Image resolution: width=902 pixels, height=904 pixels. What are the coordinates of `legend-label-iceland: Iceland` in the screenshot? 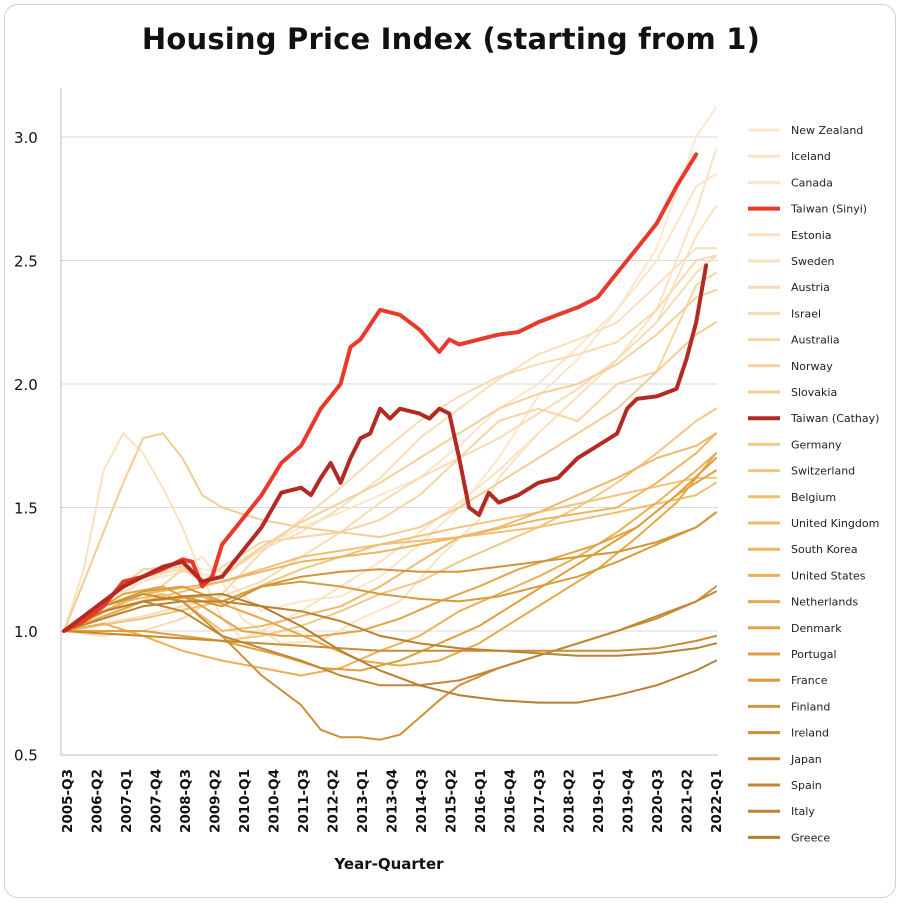 It's located at (811, 156).